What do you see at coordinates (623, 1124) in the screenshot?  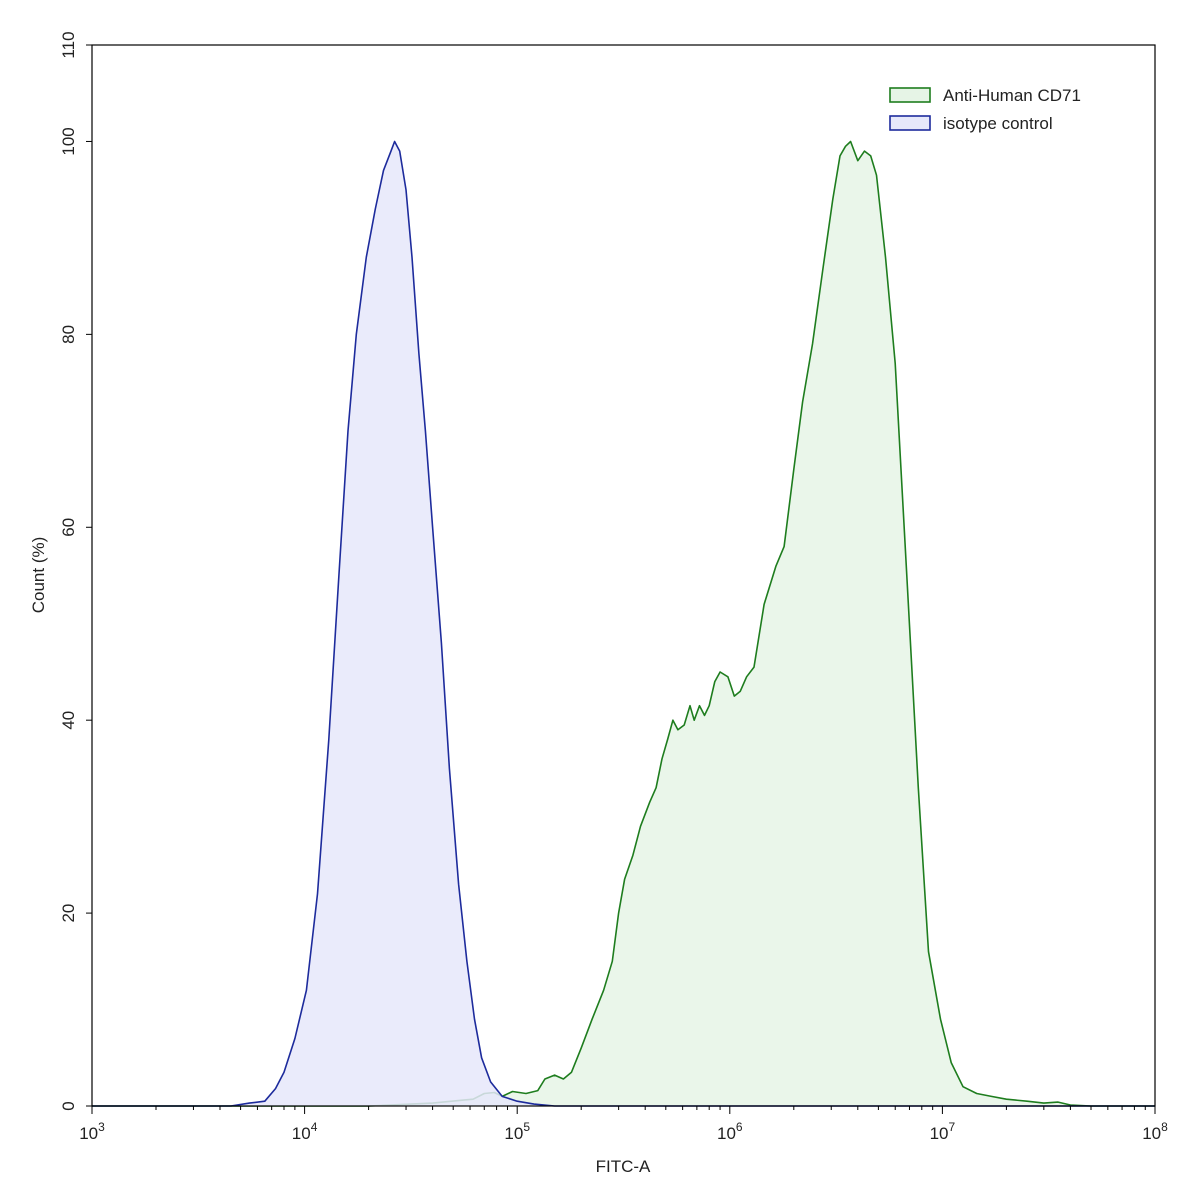 I see `x-axis: 10³ 10⁴ 10⁵ 10⁶ 10⁷ 10⁸` at bounding box center [623, 1124].